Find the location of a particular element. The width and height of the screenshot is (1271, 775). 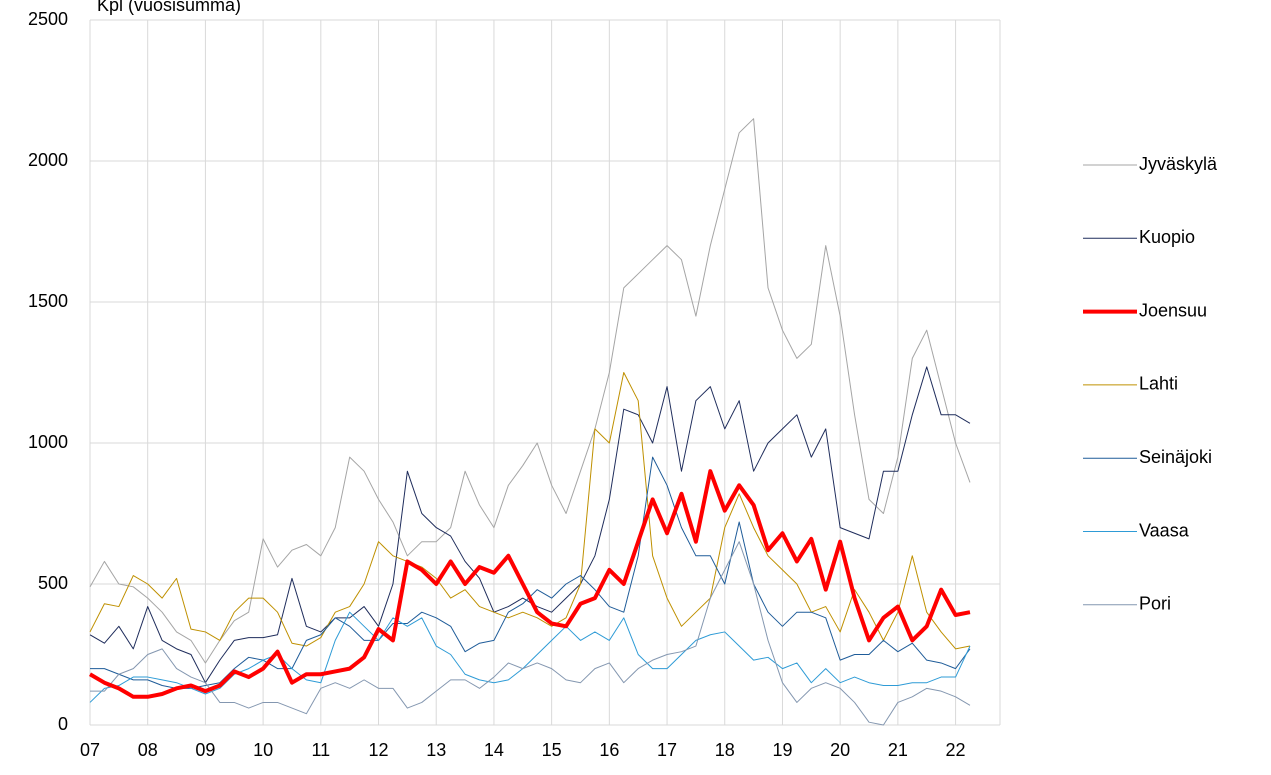

legend-label: Seinäjoki is located at coordinates (1175, 457).